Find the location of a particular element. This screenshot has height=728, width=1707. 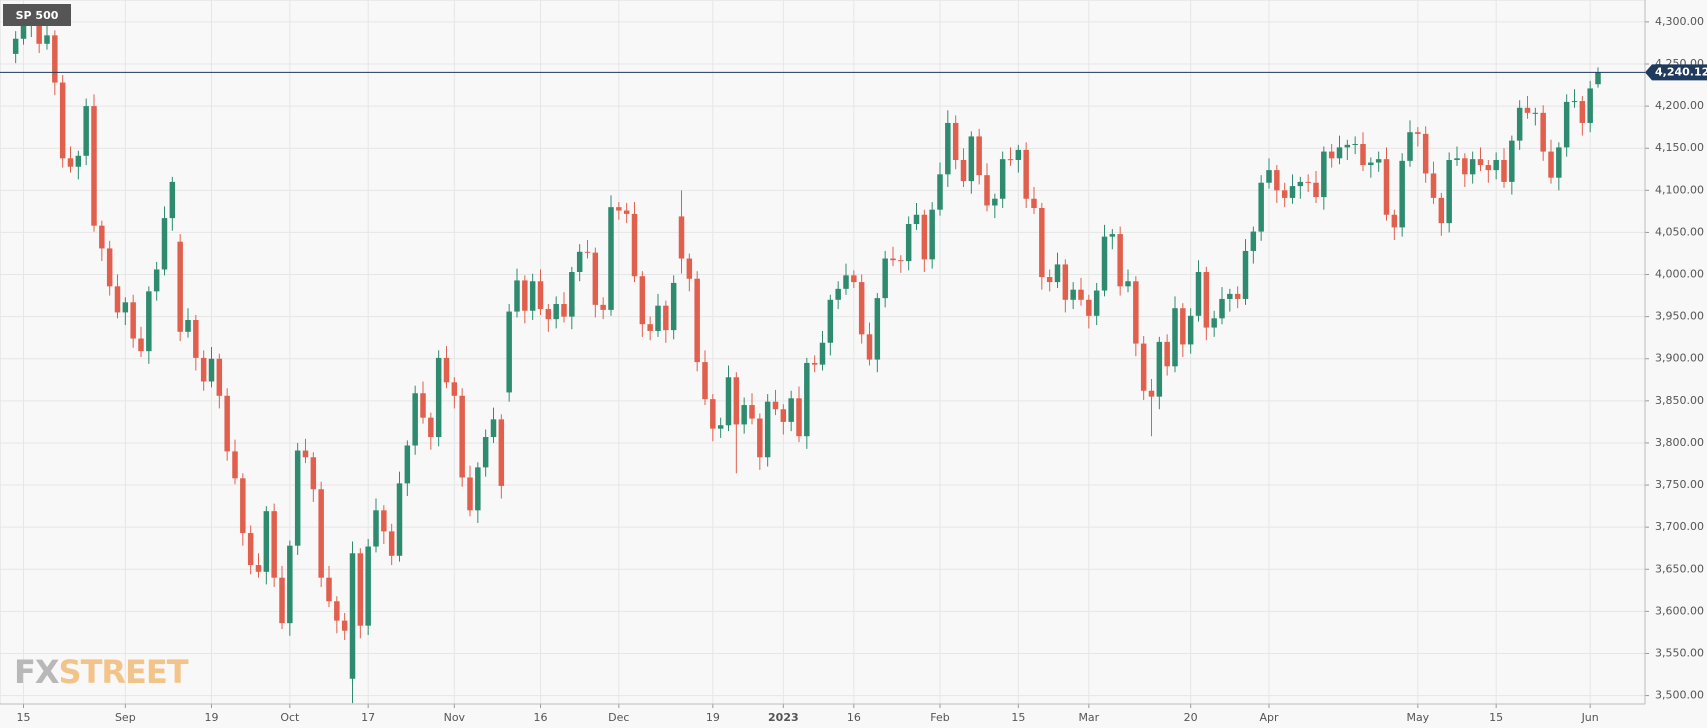

x-tick-label: Feb is located at coordinates (939, 717).